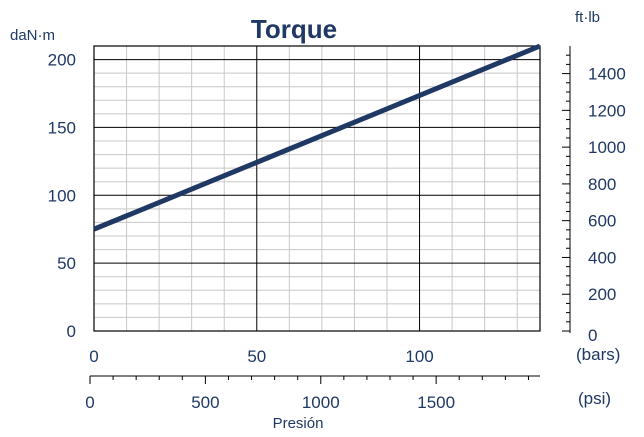 The height and width of the screenshot is (437, 644). I want to click on y-right-unit-label: ft·lb, so click(587, 17).